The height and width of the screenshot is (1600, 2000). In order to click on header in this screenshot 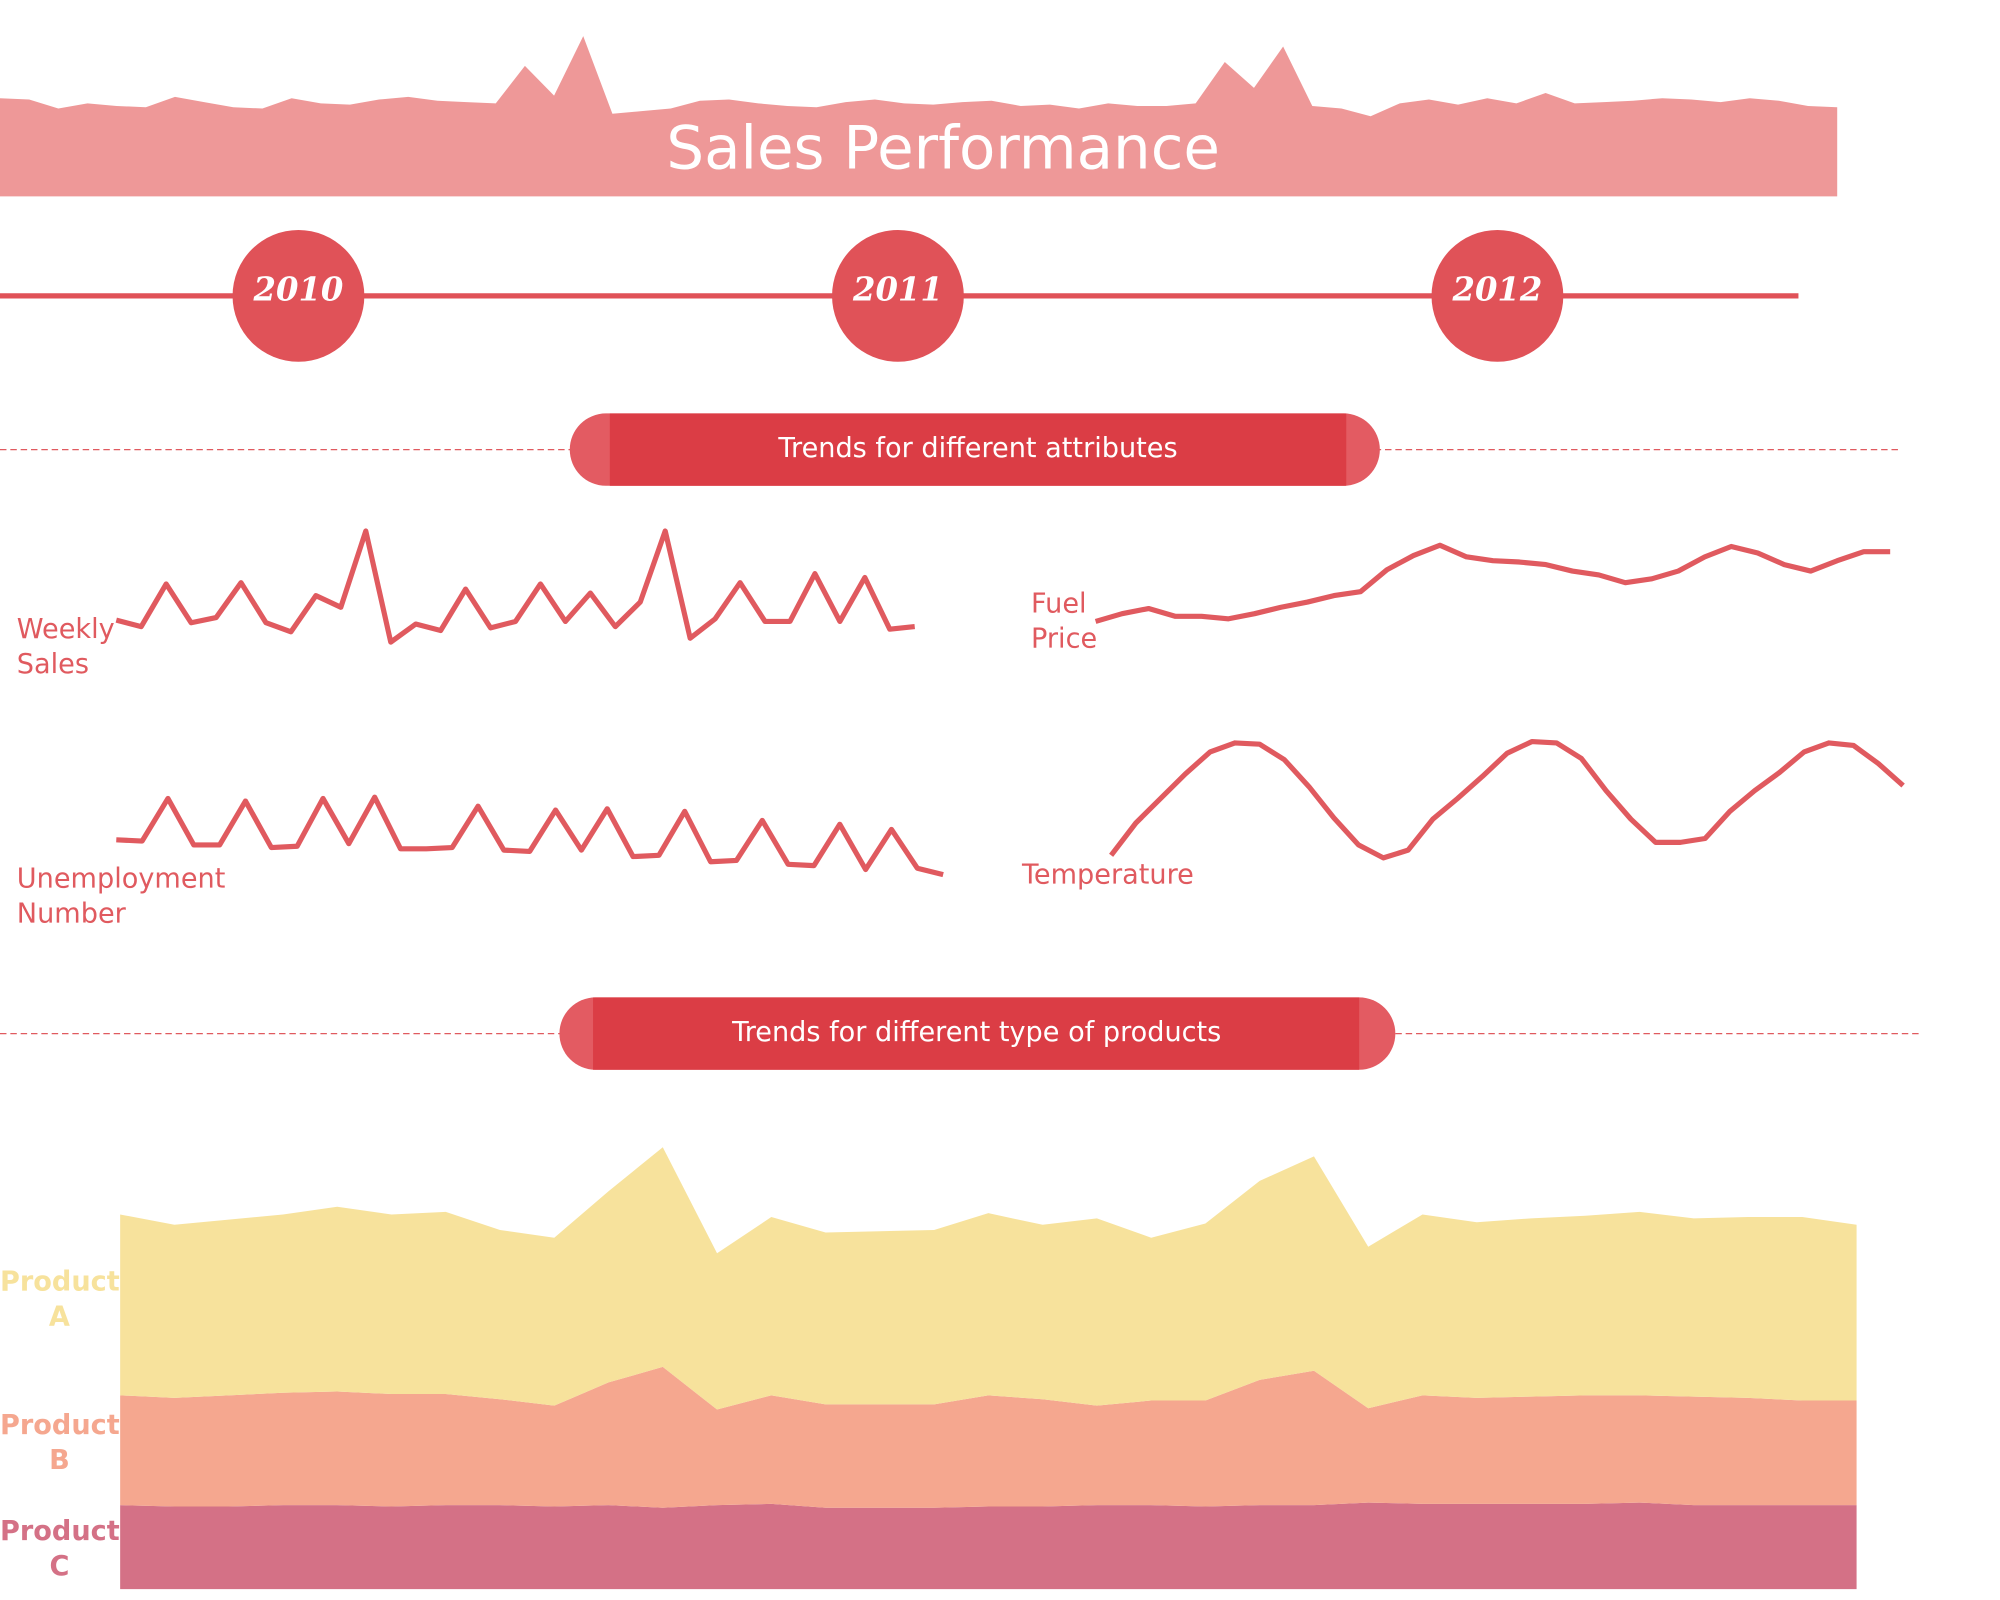, I will do `click(919, 116)`.